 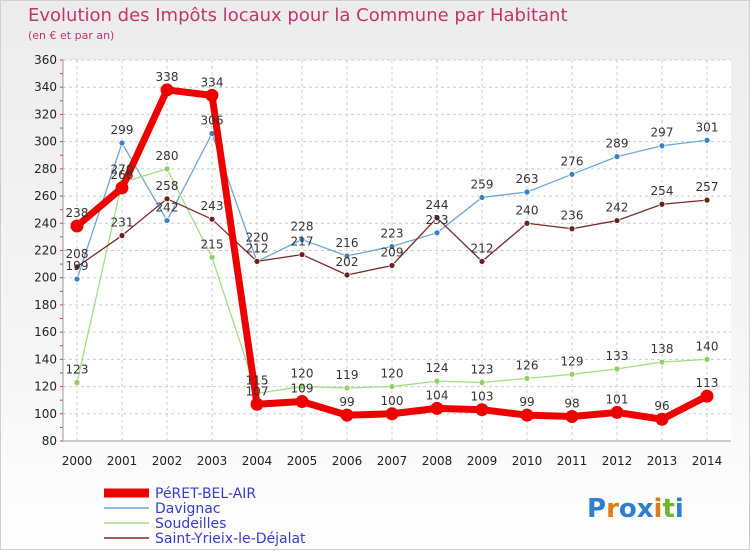 I want to click on data-label: 301, so click(x=707, y=127).